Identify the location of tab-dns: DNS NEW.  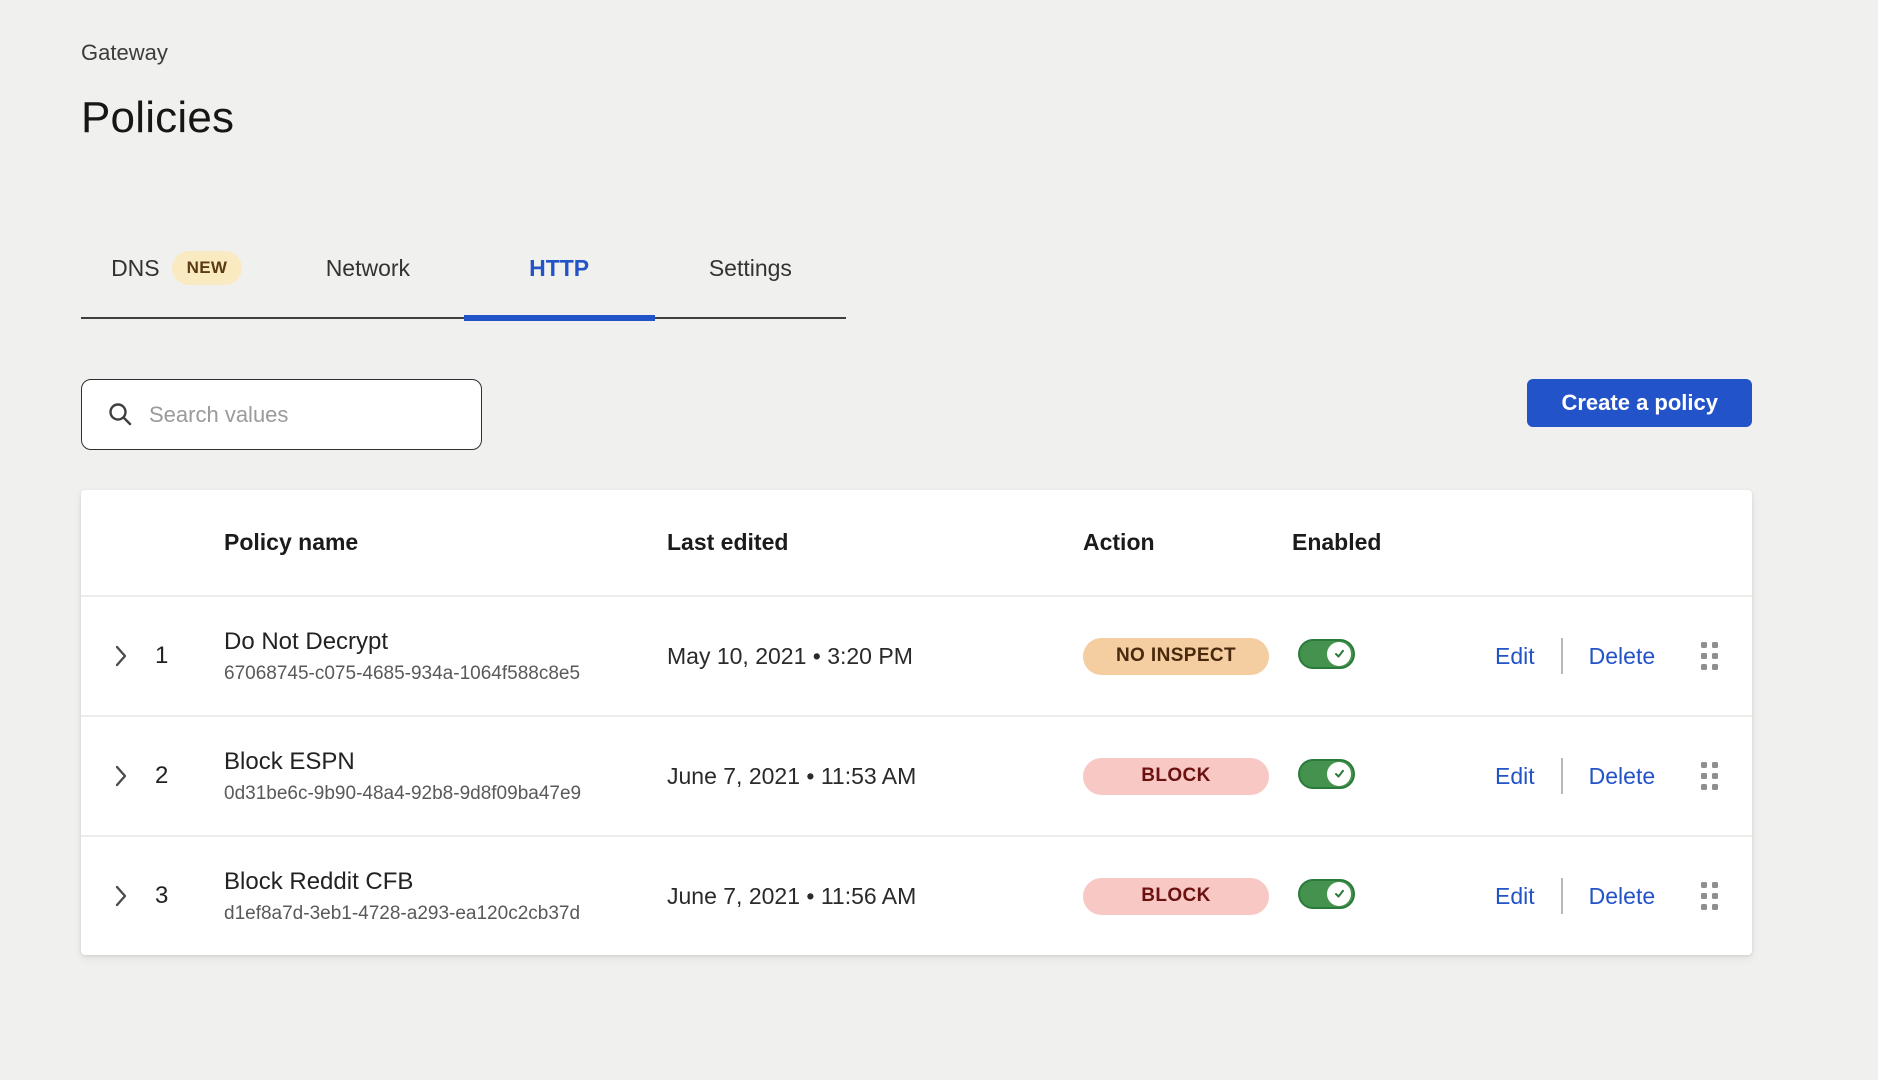
(176, 284).